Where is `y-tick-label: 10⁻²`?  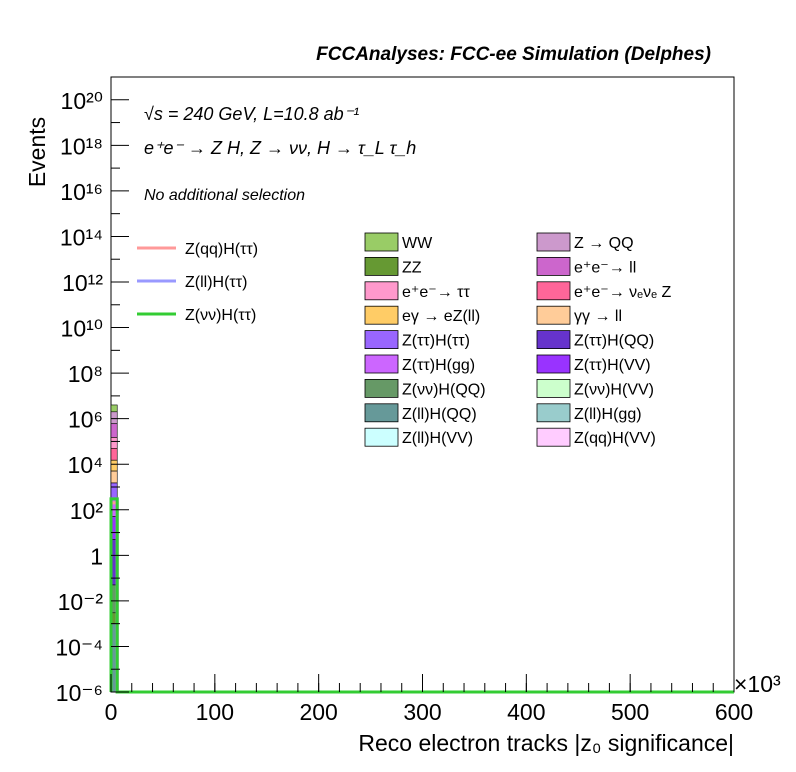
y-tick-label: 10⁻² is located at coordinates (81, 602).